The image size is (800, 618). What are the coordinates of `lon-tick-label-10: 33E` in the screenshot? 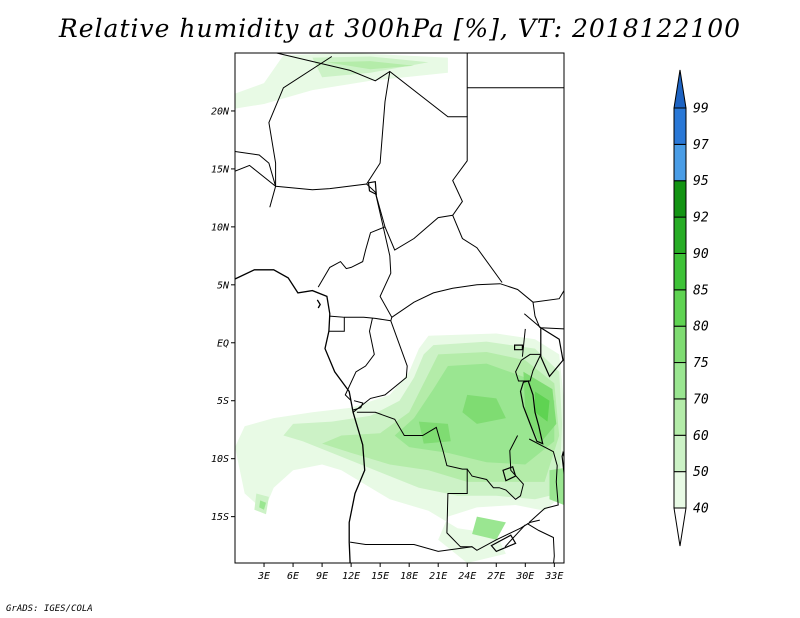 It's located at (553, 576).